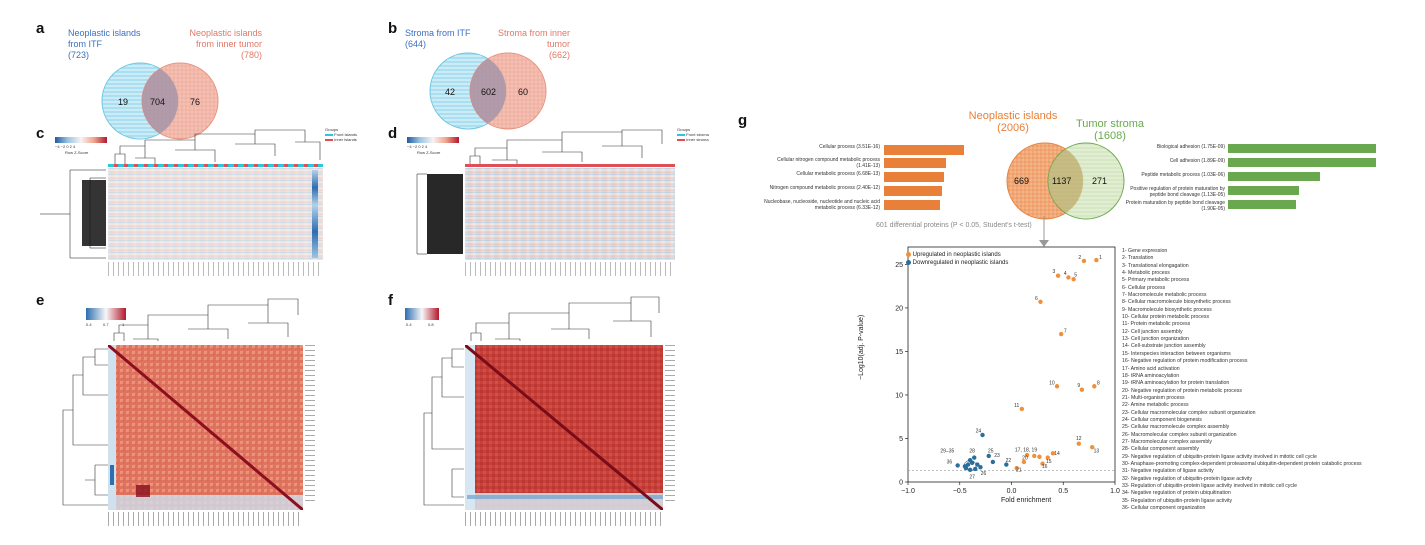 The width and height of the screenshot is (1425, 545). Describe the element at coordinates (315, 214) in the screenshot. I see `heatmap-c-accent` at that location.